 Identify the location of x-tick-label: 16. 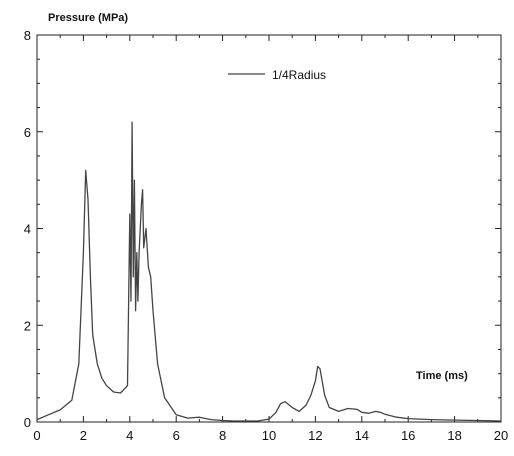
(408, 435).